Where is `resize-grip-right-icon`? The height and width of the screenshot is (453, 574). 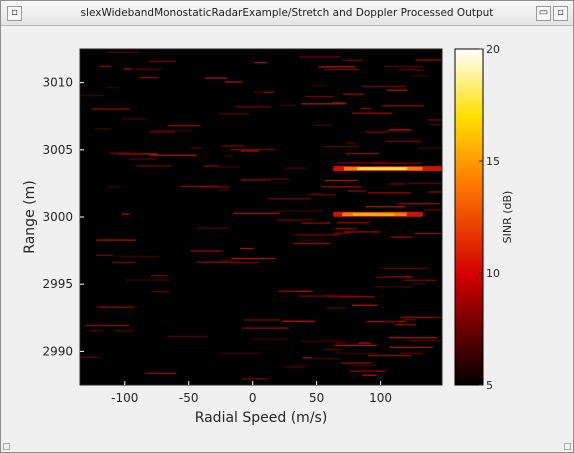
resize-grip-right-icon is located at coordinates (567, 446).